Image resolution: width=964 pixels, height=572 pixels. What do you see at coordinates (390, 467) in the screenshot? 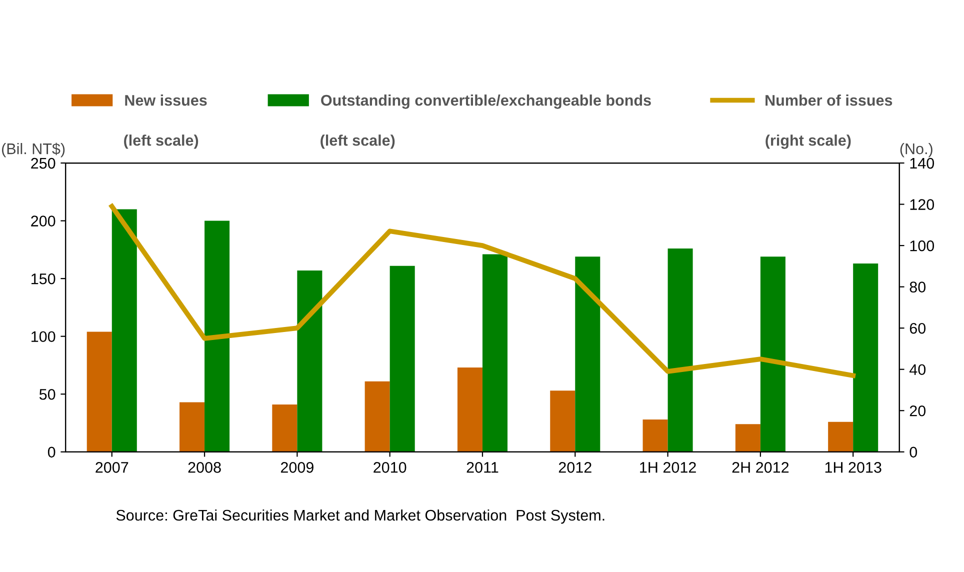
I see `x-tick-label: 2010` at bounding box center [390, 467].